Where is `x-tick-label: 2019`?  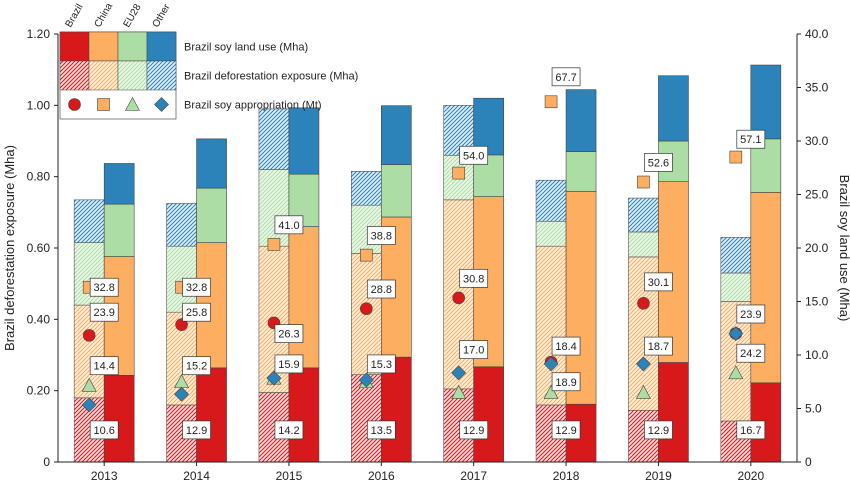 x-tick-label: 2019 is located at coordinates (658, 474).